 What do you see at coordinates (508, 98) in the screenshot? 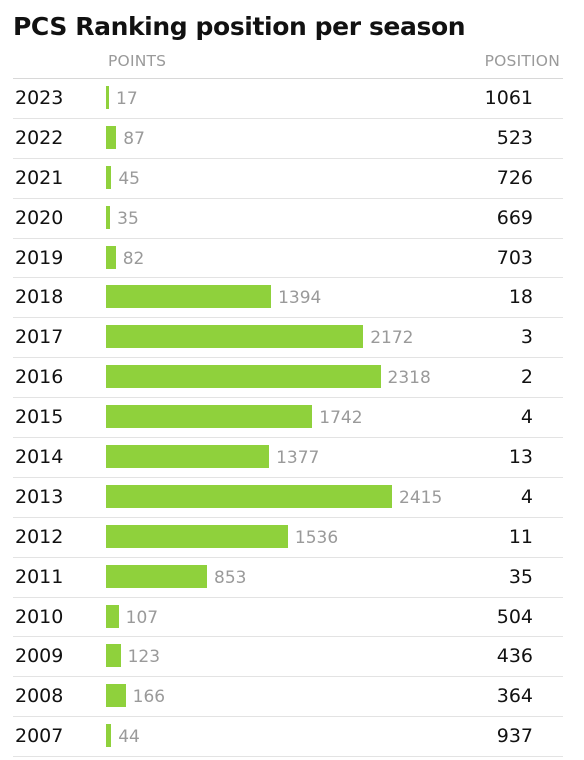
I see `position-value: 1061` at bounding box center [508, 98].